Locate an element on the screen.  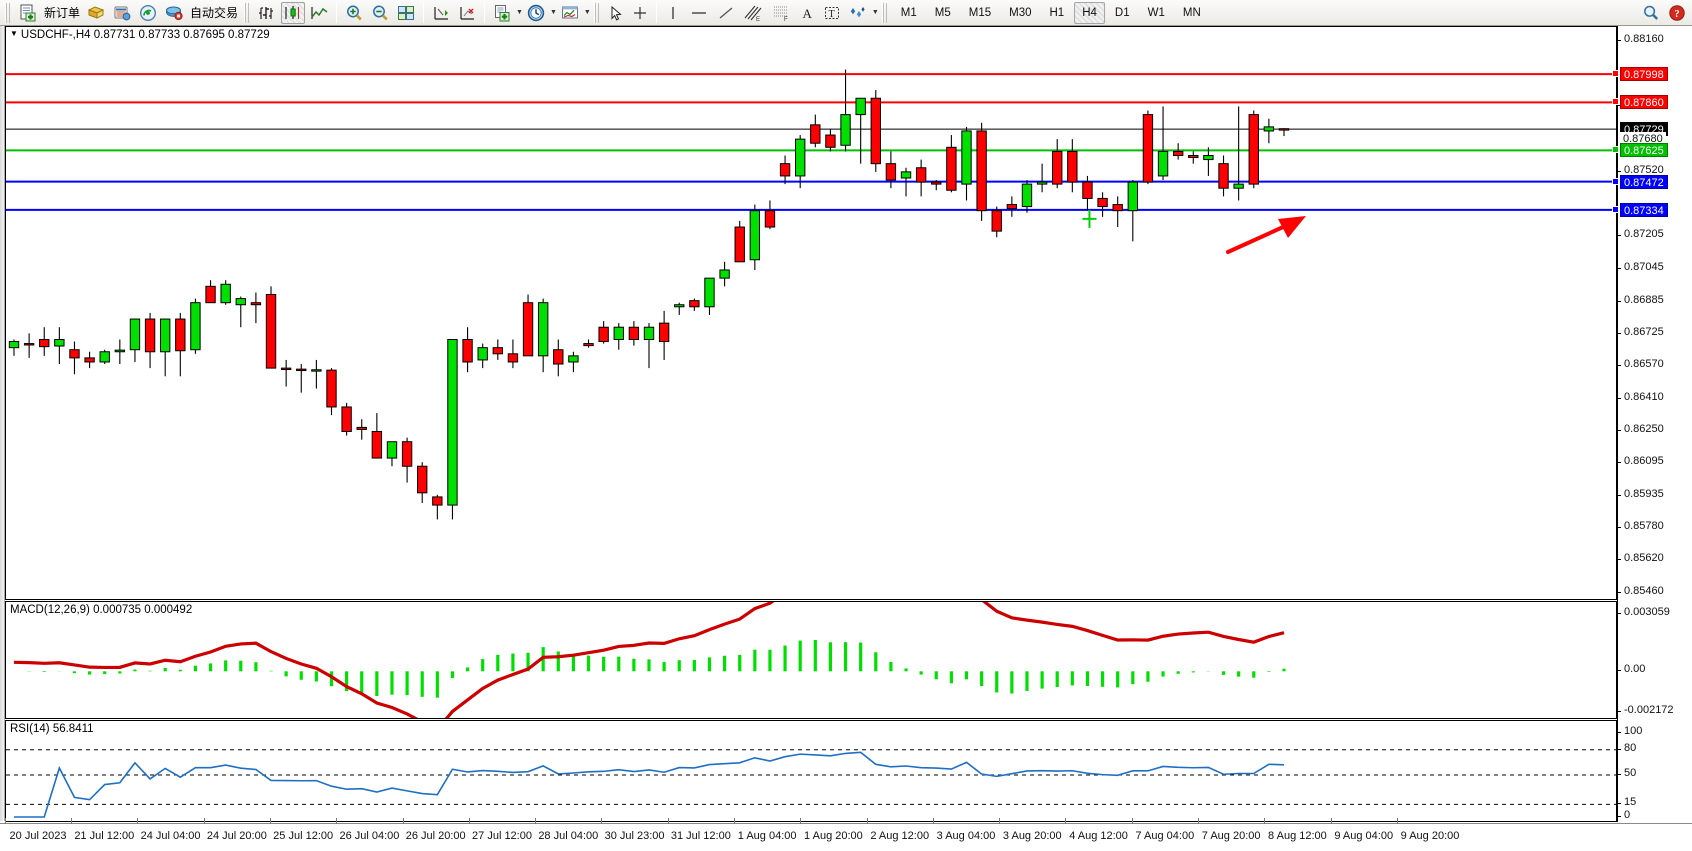
timeframe-h1: H1 is located at coordinates (1057, 12).